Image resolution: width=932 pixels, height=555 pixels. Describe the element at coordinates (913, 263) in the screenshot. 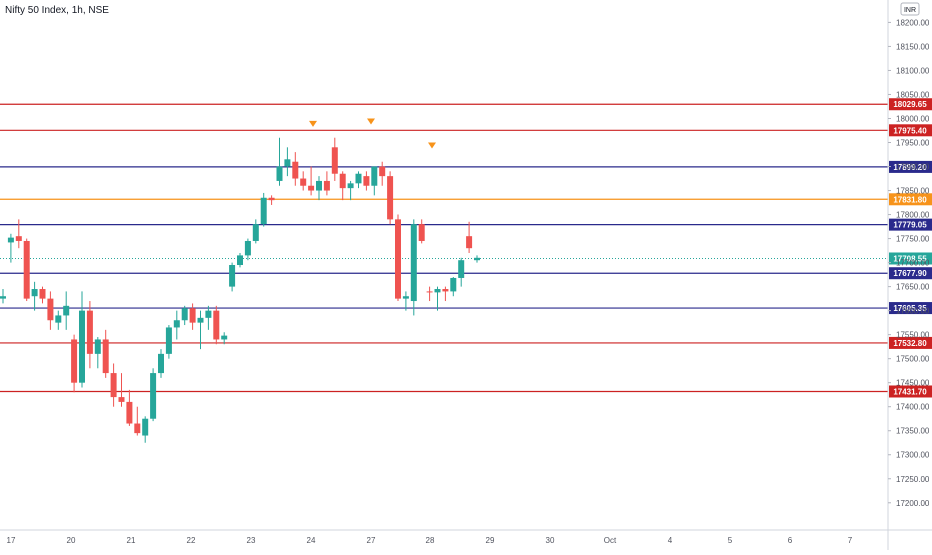

I see `y-tick-label: 17700.00` at that location.